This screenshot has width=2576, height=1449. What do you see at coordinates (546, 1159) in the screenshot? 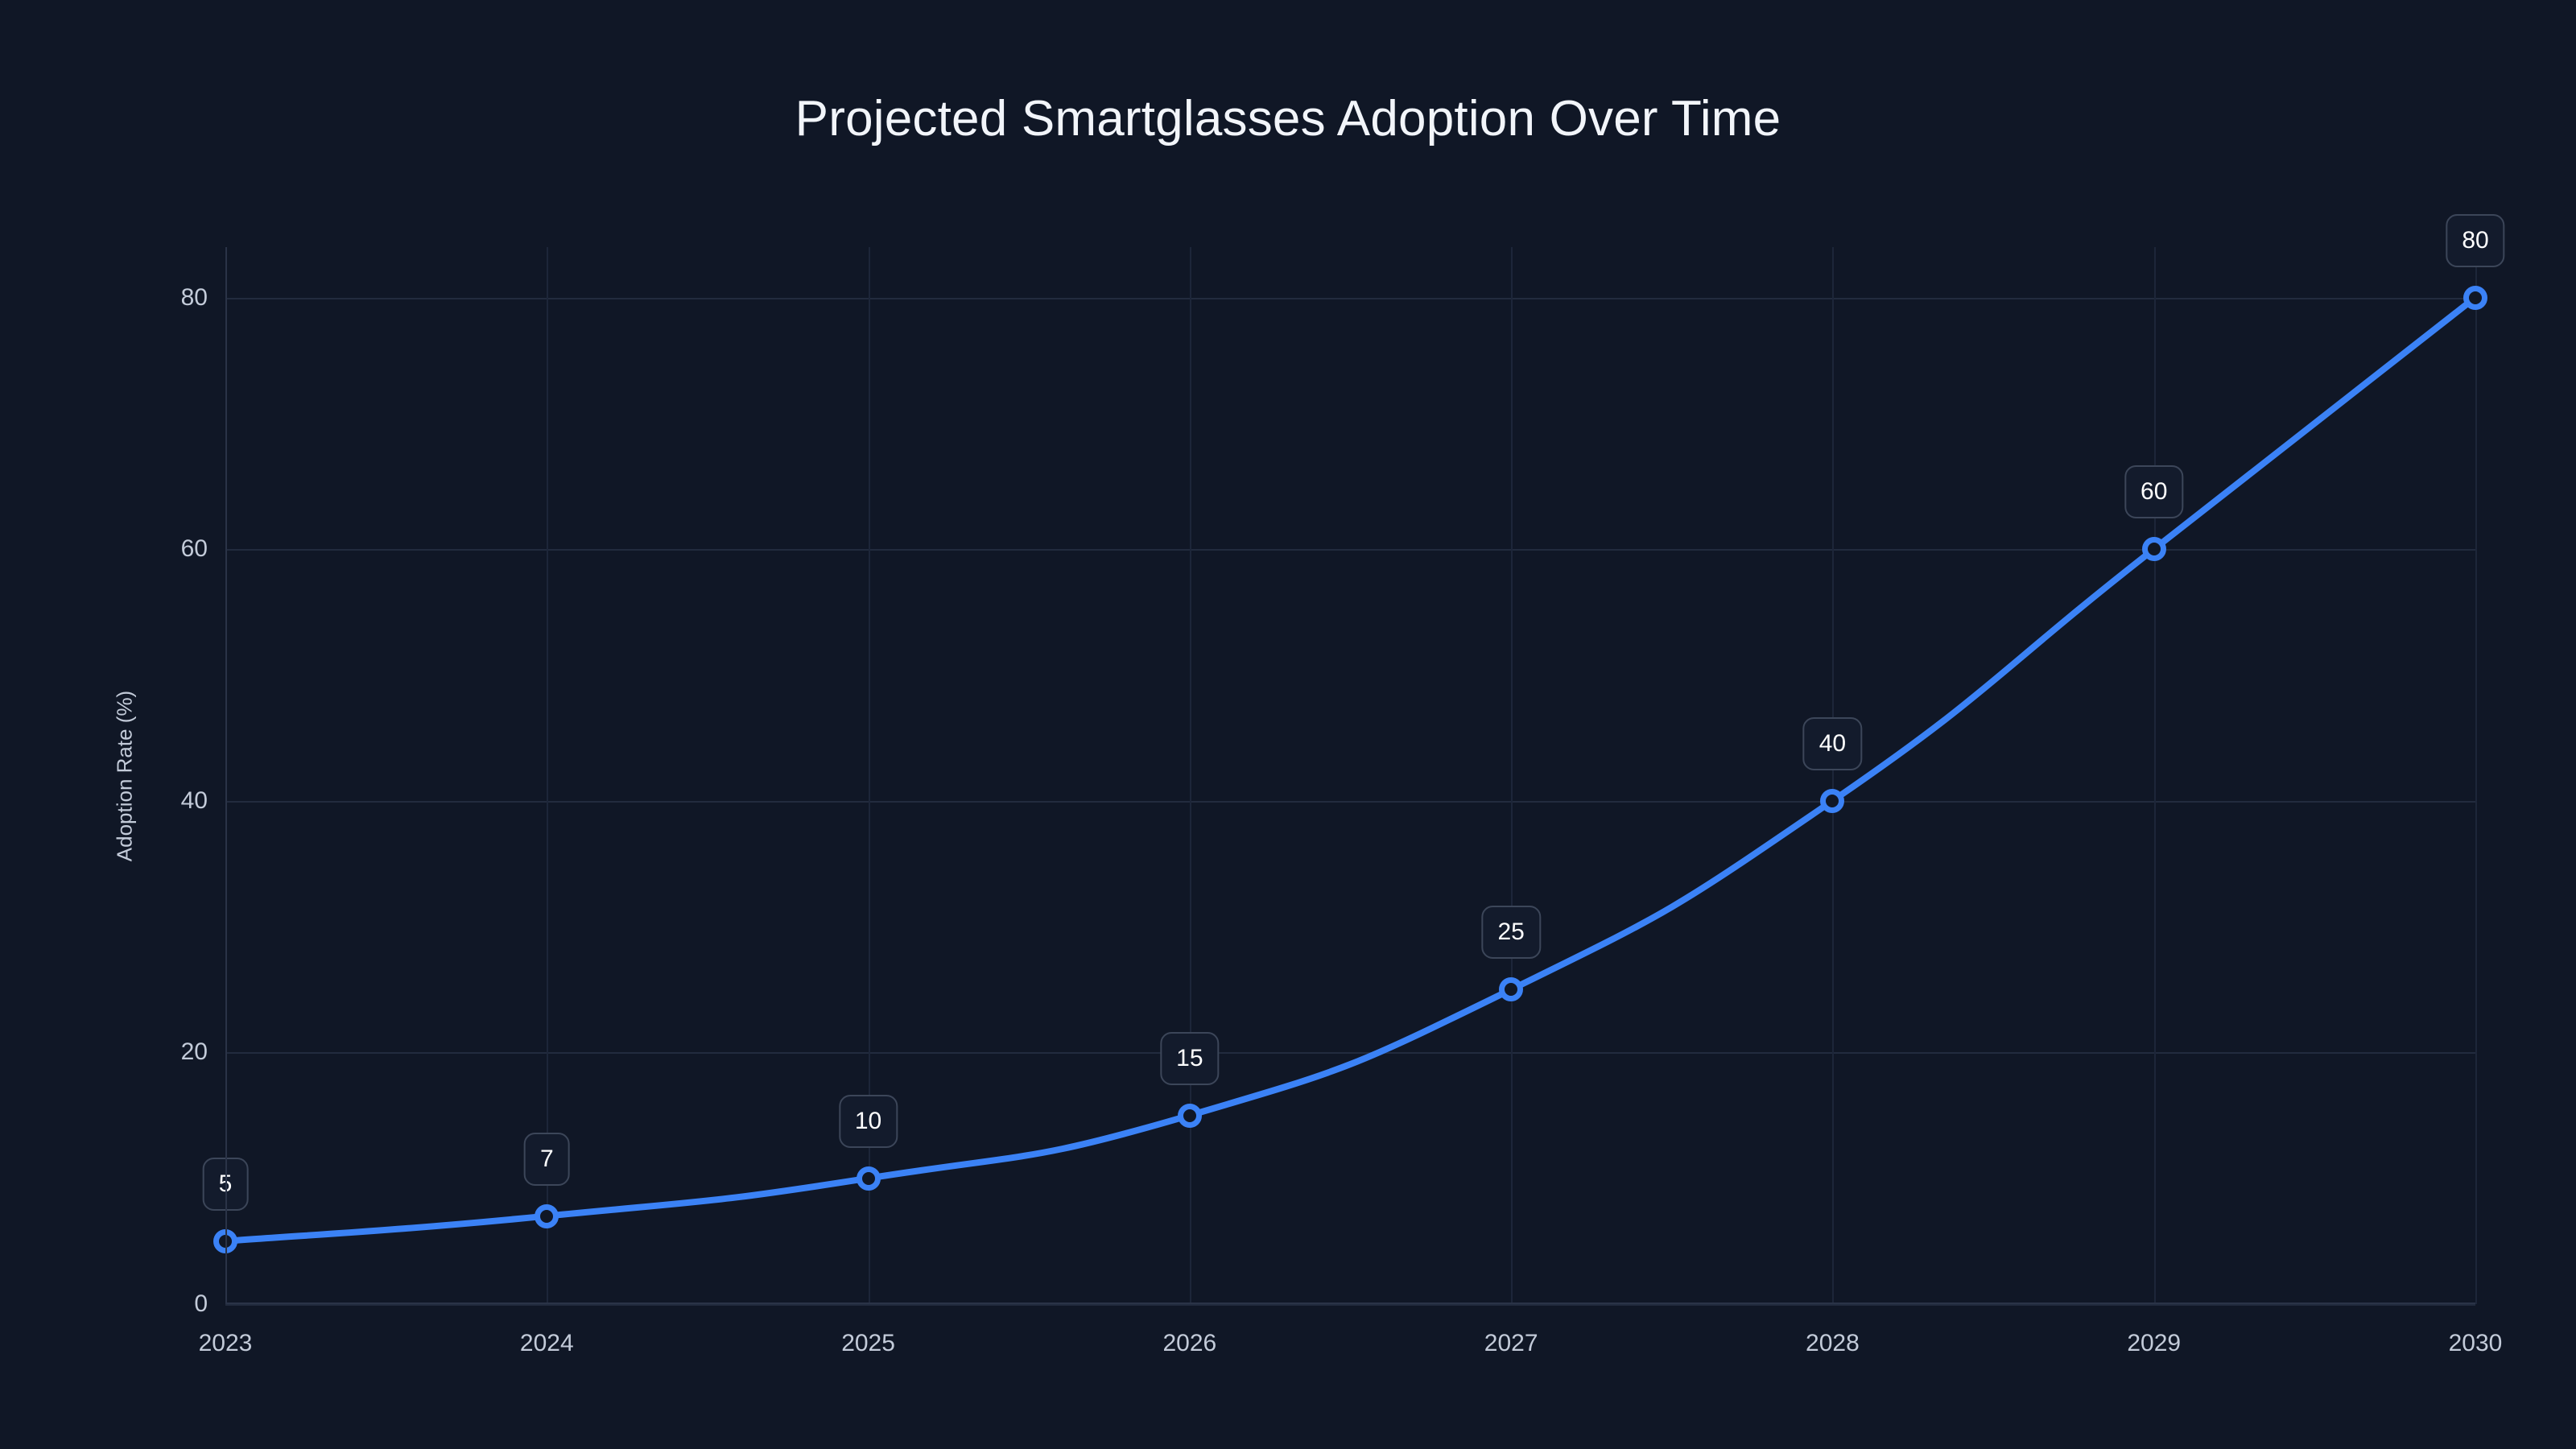
I see `data-point-label: 7` at bounding box center [546, 1159].